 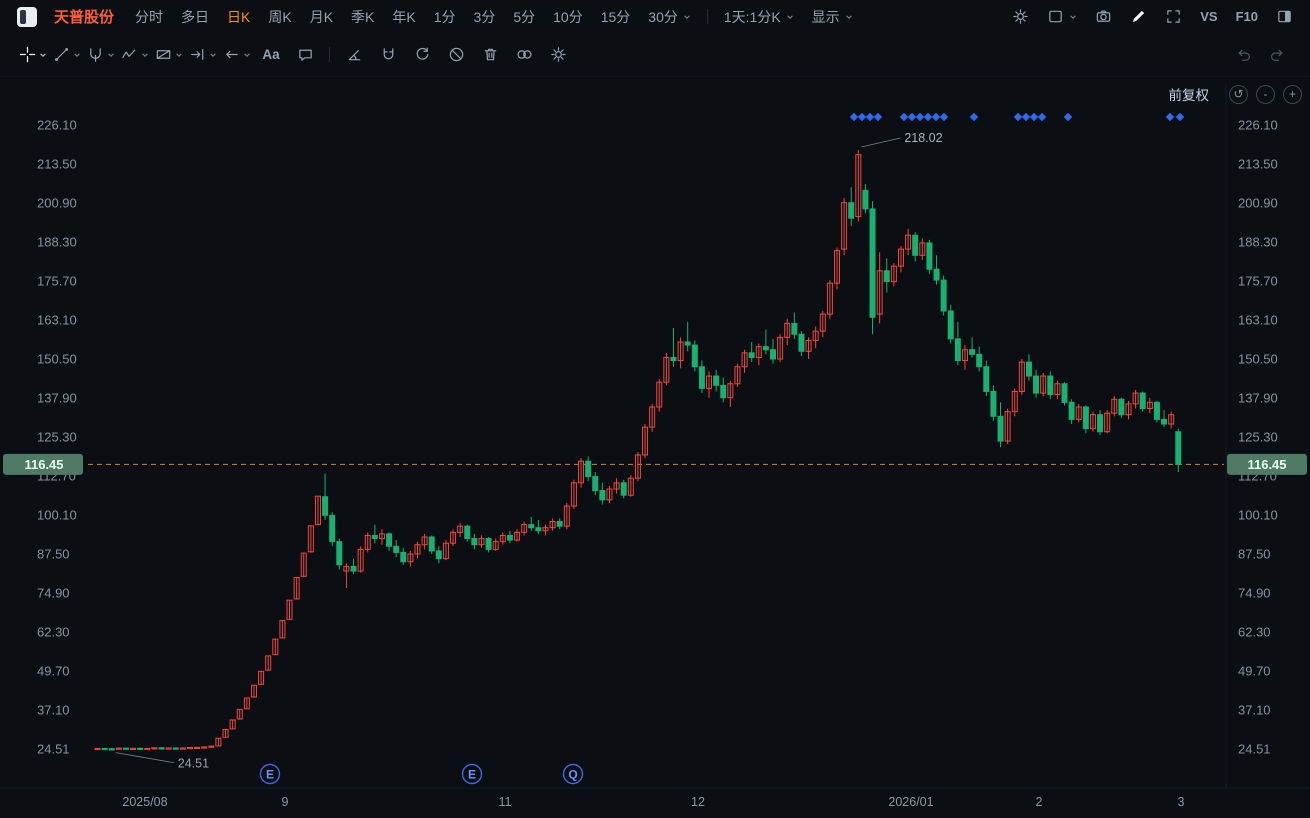 I want to click on tab-multiday: 多日, so click(x=195, y=16).